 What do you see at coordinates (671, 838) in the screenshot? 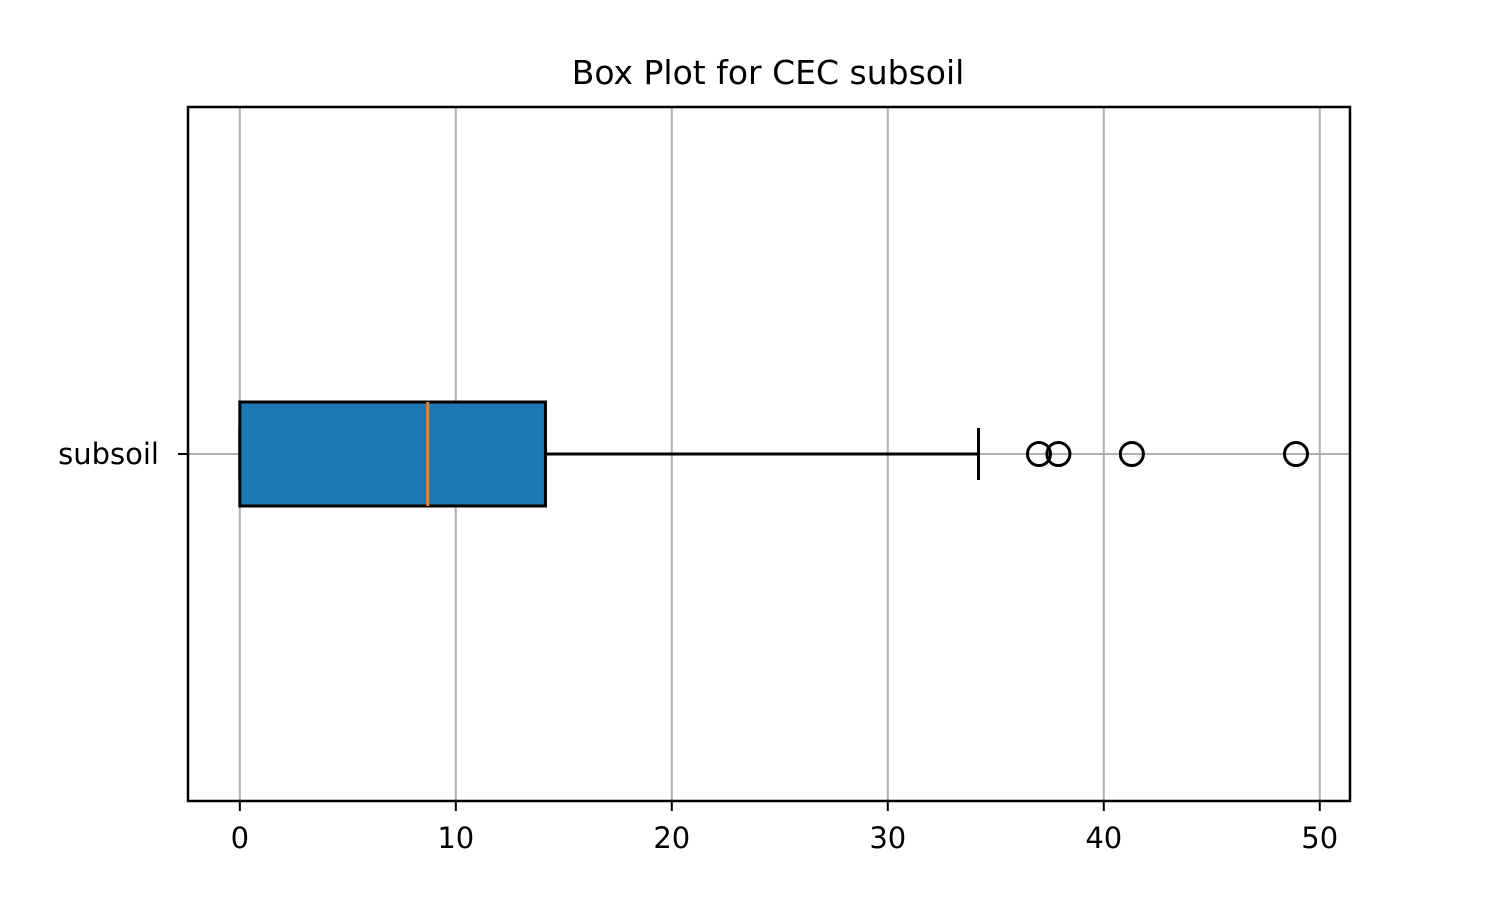
I see `x-tick-label: 20` at bounding box center [671, 838].